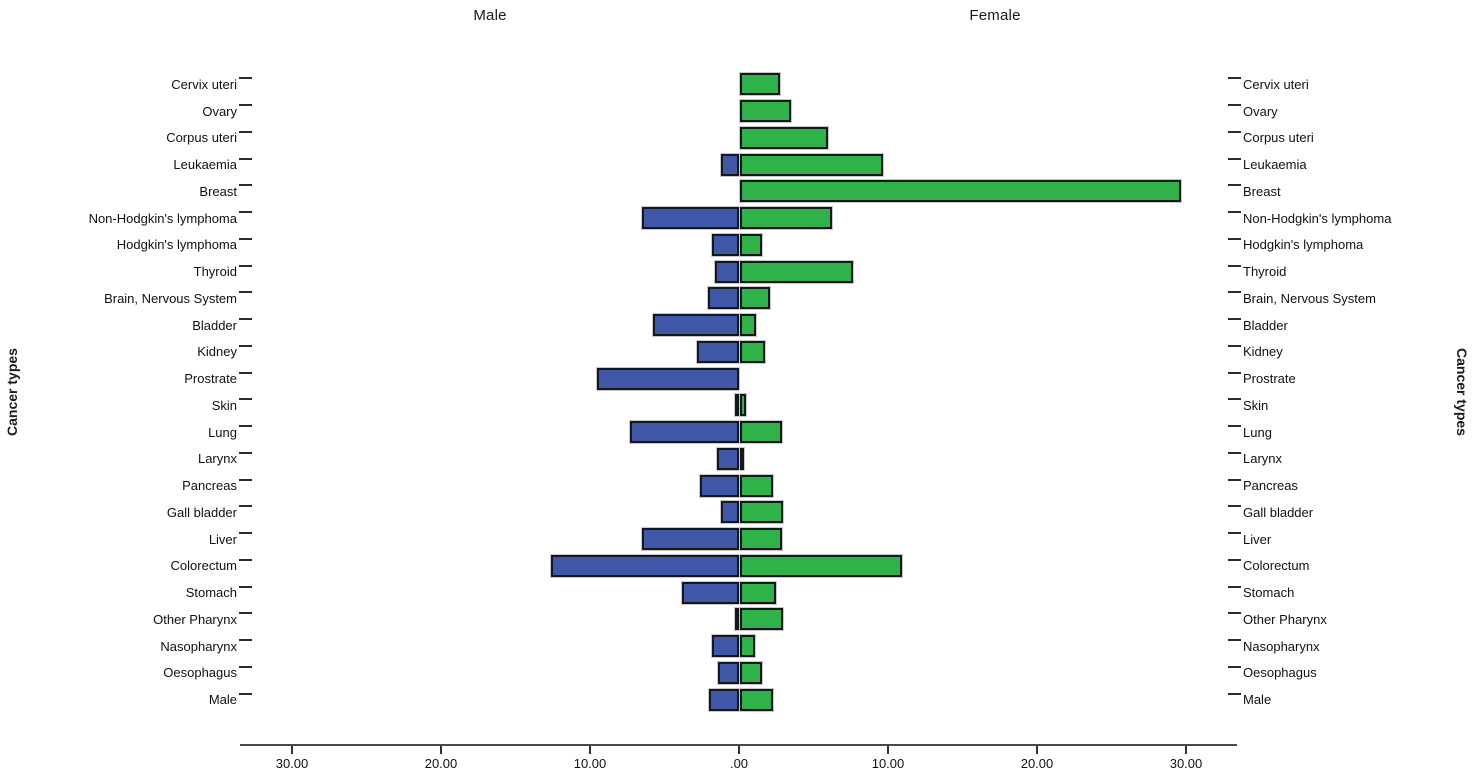 This screenshot has width=1474, height=778. Describe the element at coordinates (224, 405) in the screenshot. I see `category-label-left: Skin` at that location.